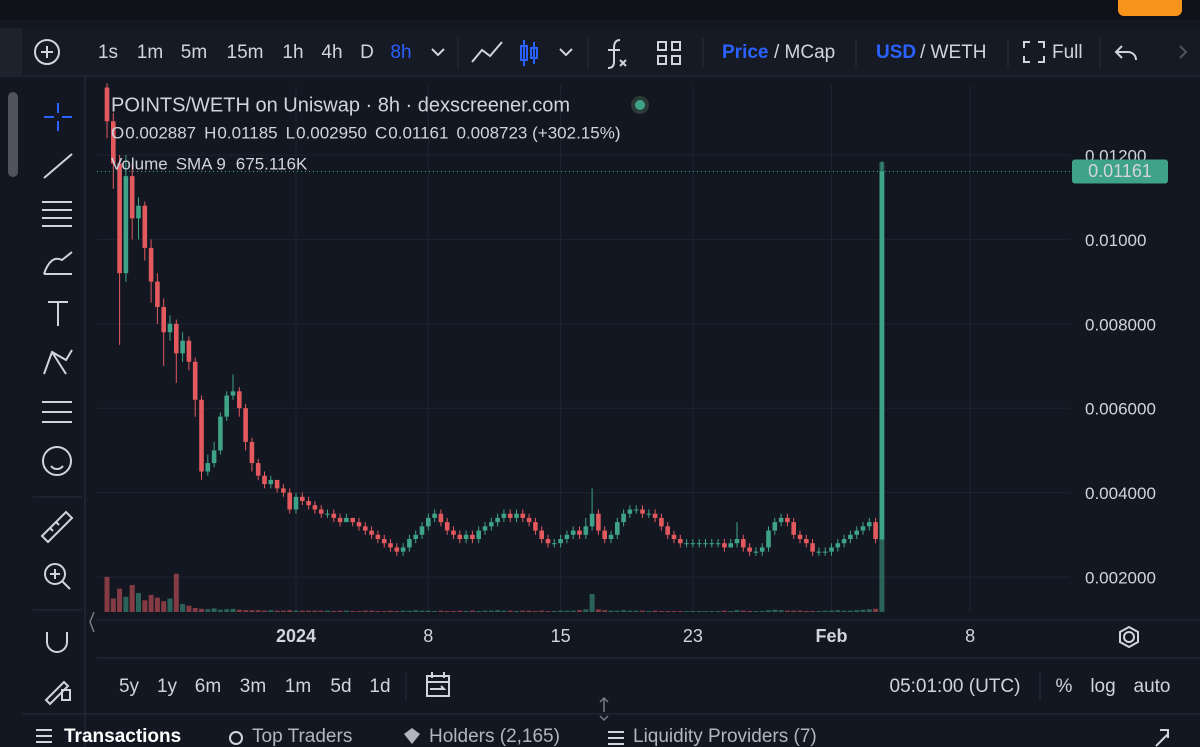 The image size is (1200, 747). I want to click on y-tick-label: 0.002000, so click(1120, 577).